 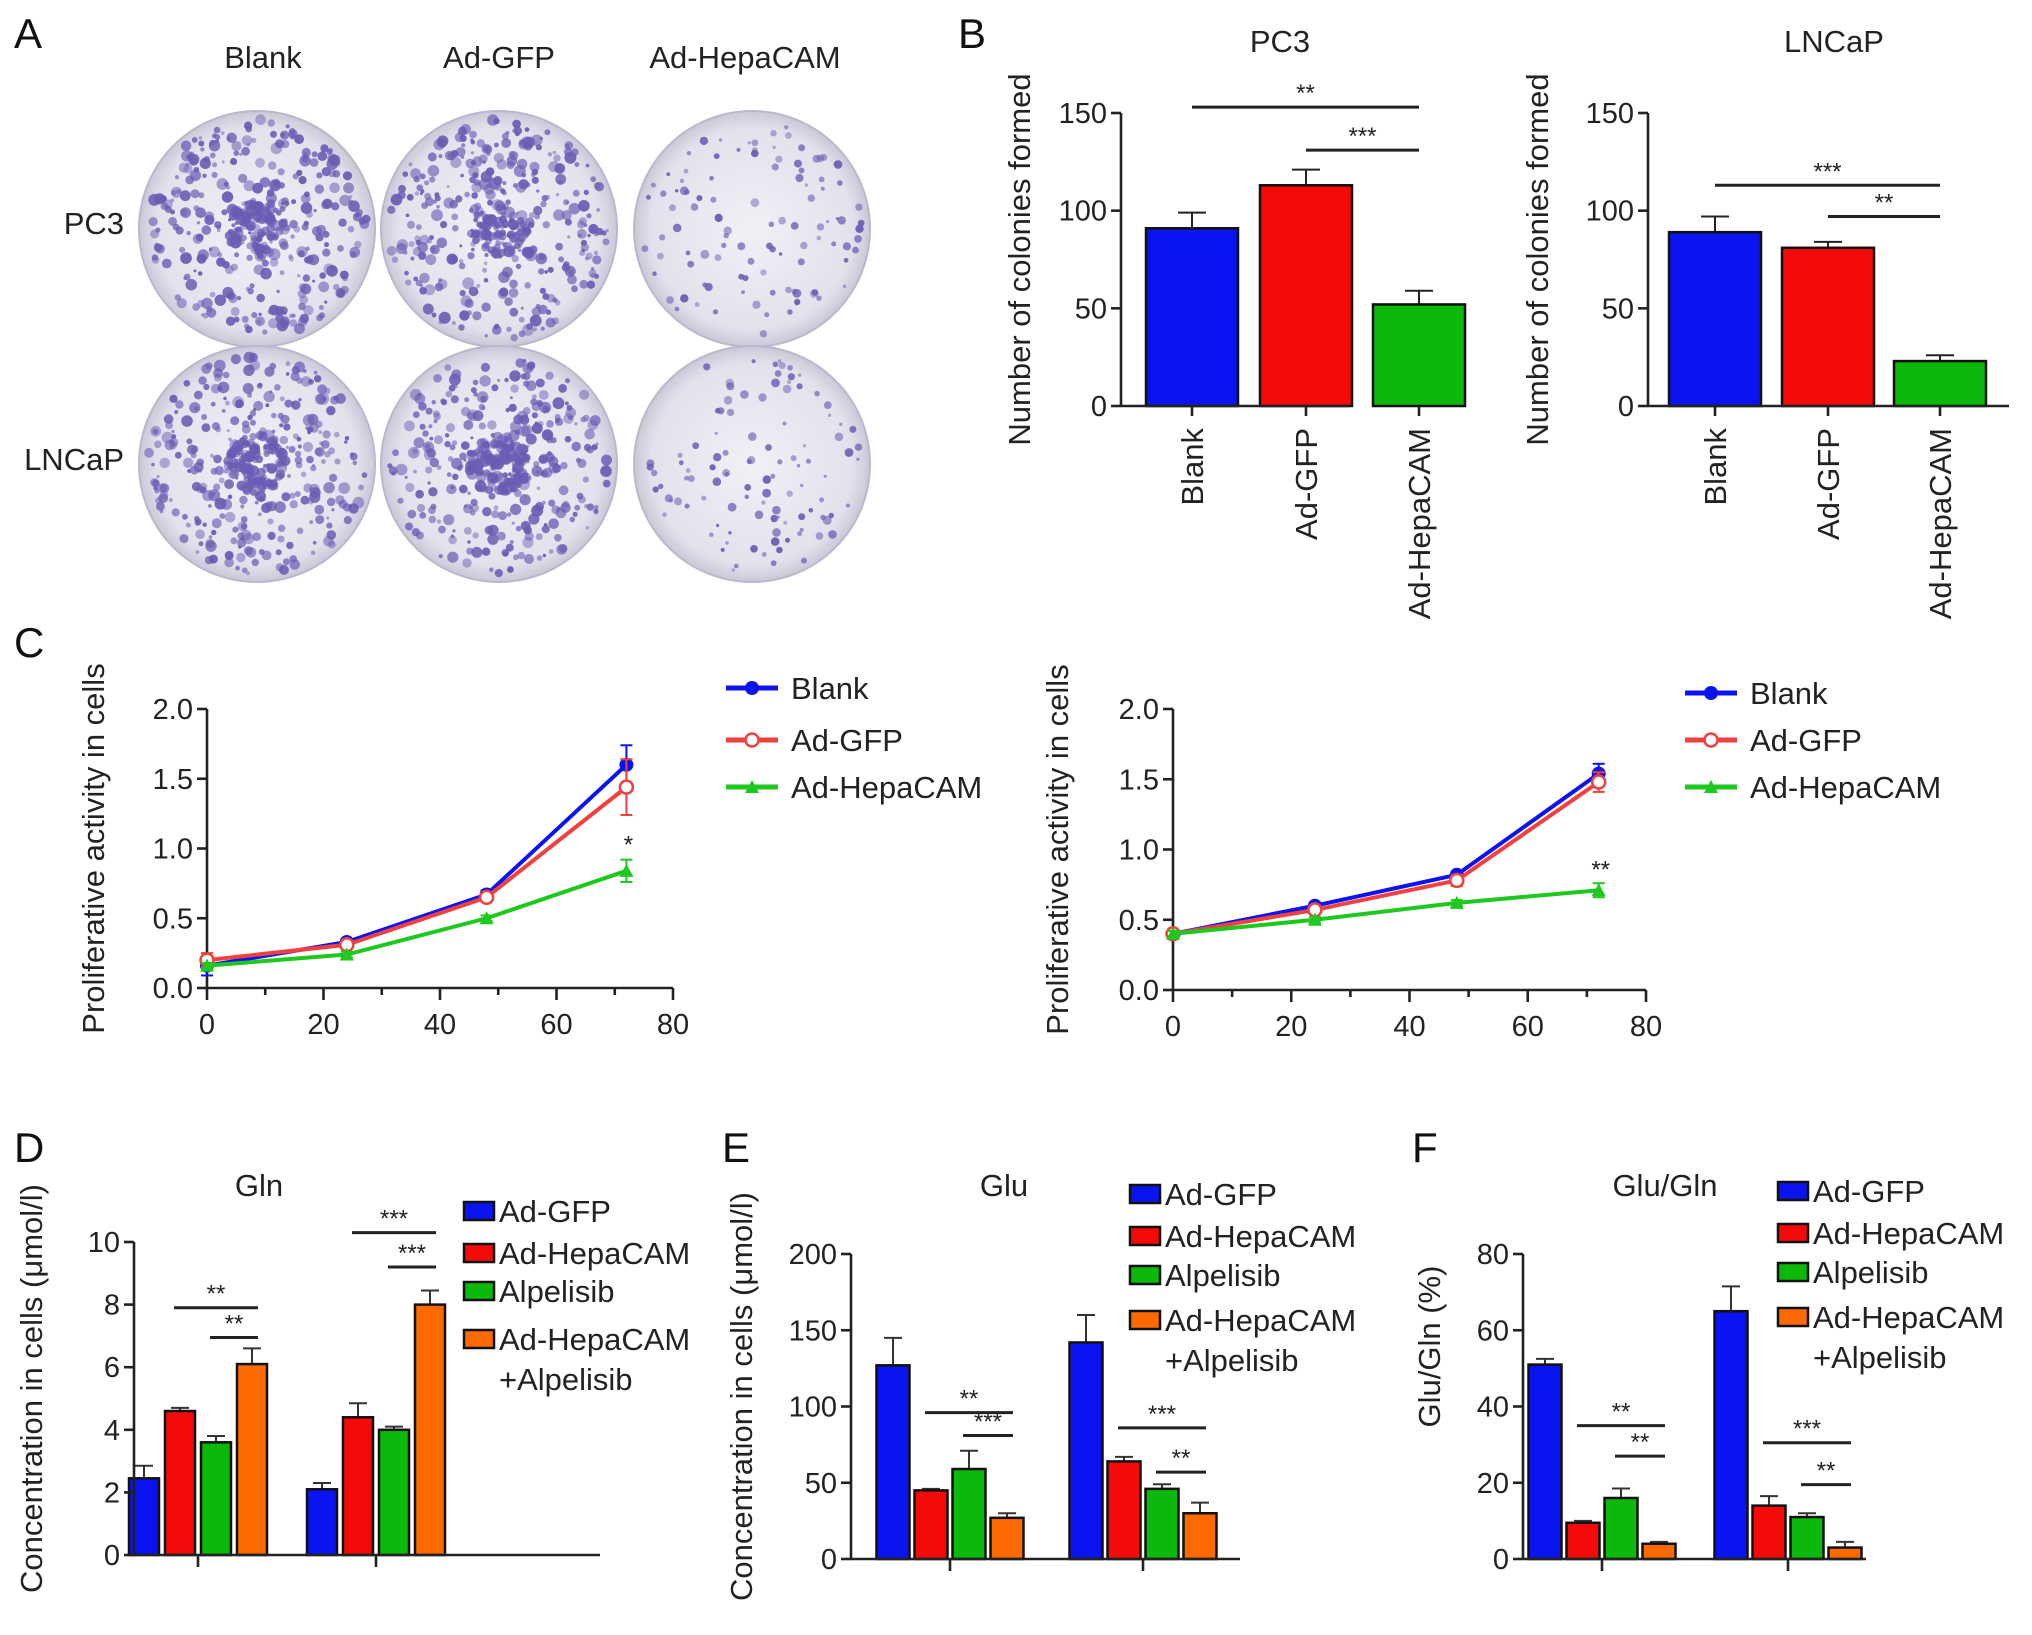 What do you see at coordinates (257, 464) in the screenshot?
I see `colony-dish` at bounding box center [257, 464].